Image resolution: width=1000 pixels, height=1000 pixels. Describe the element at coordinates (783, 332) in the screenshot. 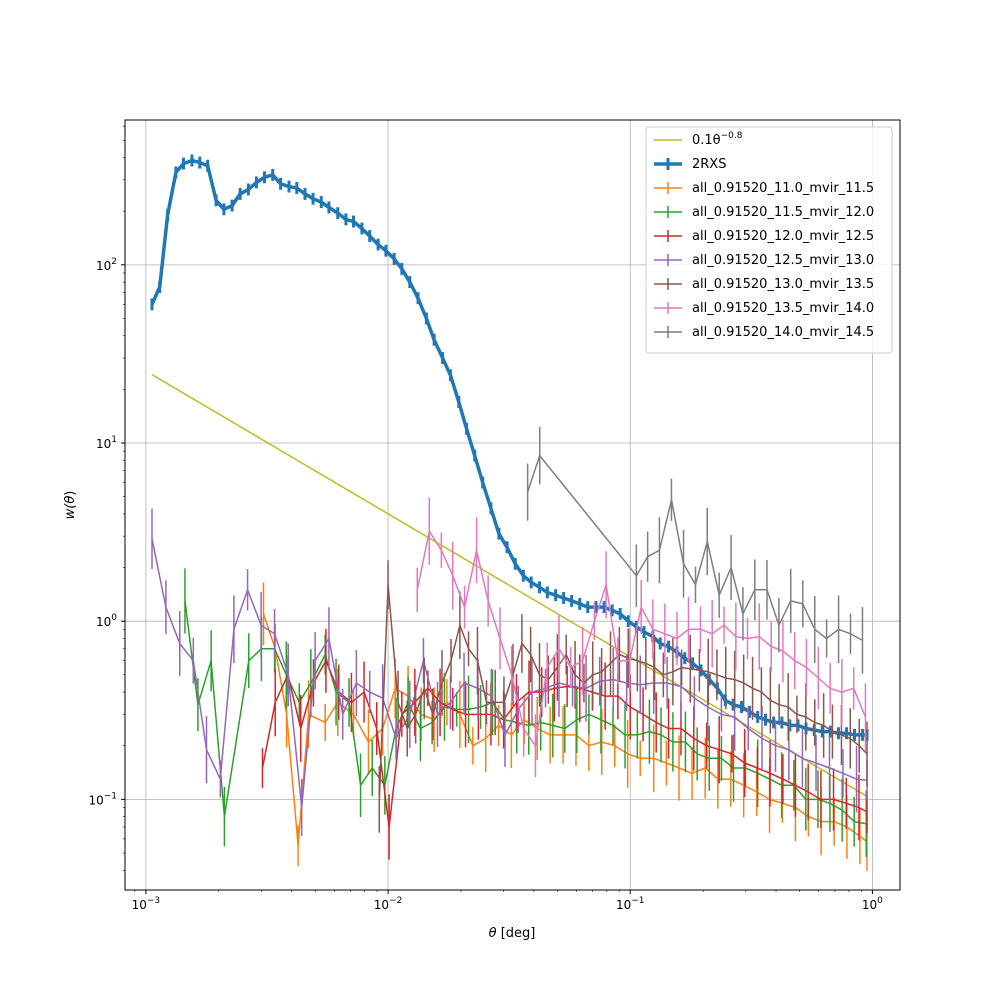

I see `legend-label: all_0.91520_14.0_mvir_14.5` at that location.